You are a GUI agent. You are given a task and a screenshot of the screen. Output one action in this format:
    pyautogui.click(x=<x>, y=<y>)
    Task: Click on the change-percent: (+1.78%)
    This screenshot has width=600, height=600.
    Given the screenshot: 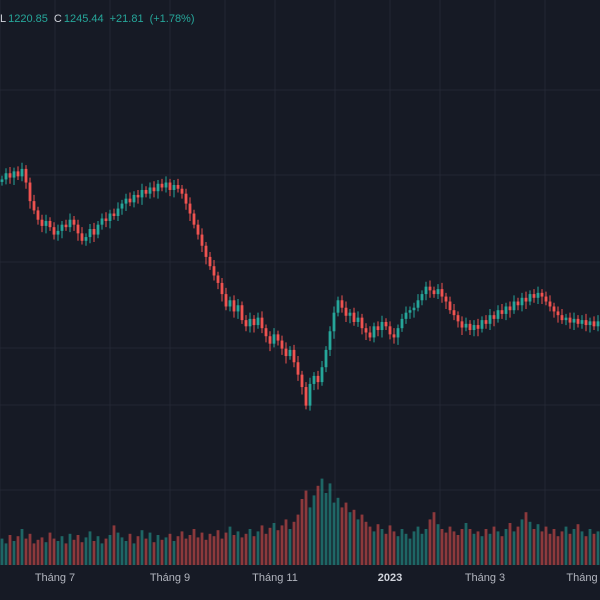 What is the action you would take?
    pyautogui.click(x=172, y=19)
    